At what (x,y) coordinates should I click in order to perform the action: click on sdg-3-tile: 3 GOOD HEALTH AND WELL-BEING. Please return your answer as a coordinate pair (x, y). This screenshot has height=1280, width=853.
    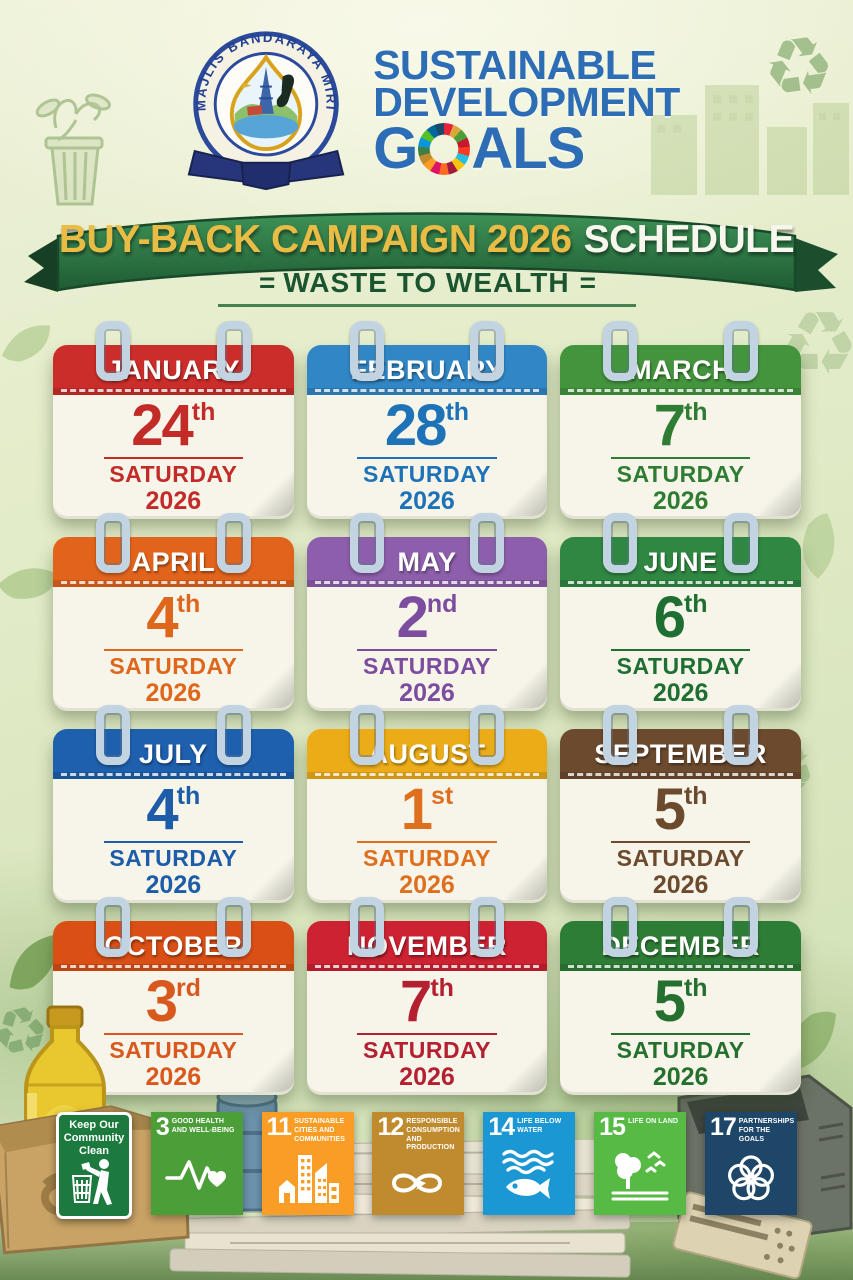
    Looking at the image, I should click on (196, 1163).